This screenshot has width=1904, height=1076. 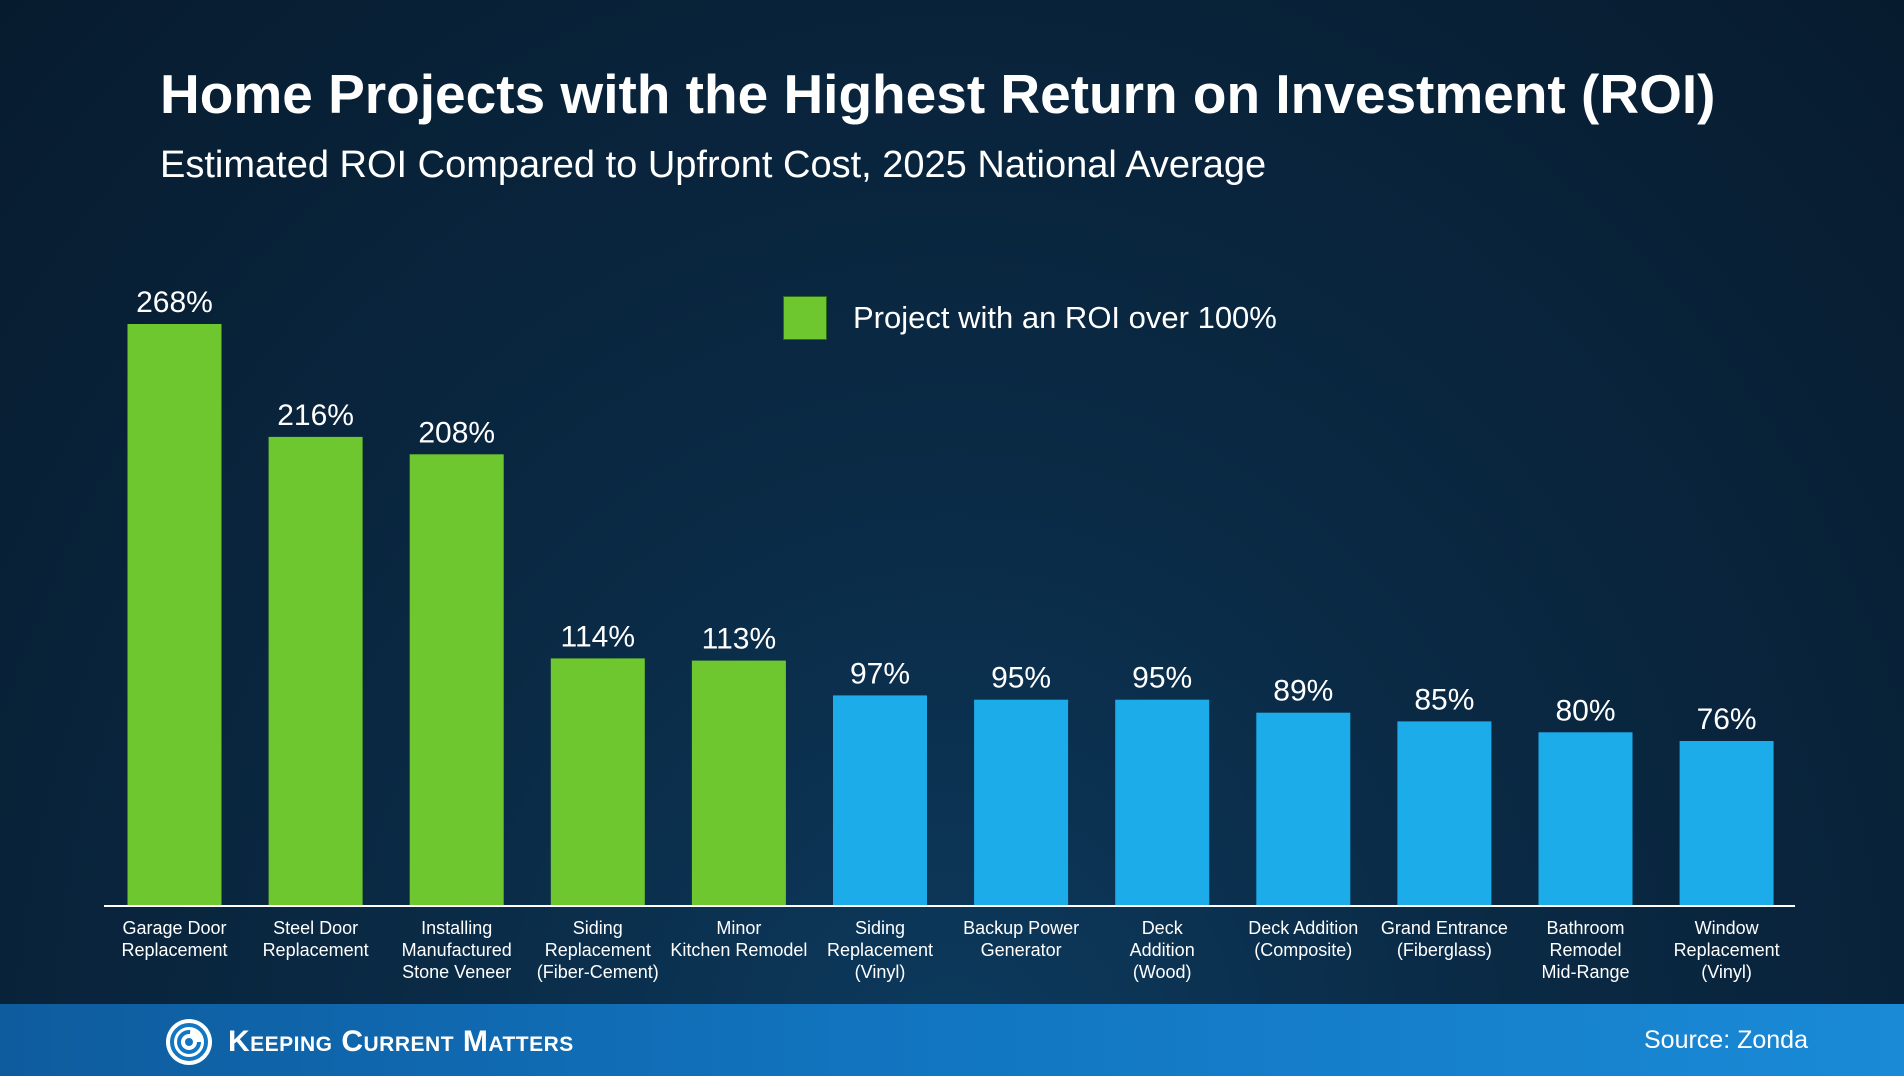 I want to click on category-label-line: Mid-Range, so click(x=1585, y=972).